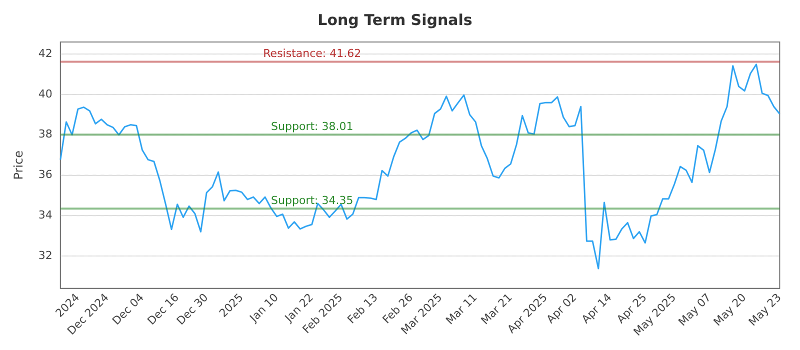 The height and width of the screenshot is (350, 800). I want to click on y-tick-label: 42, so click(45, 53).